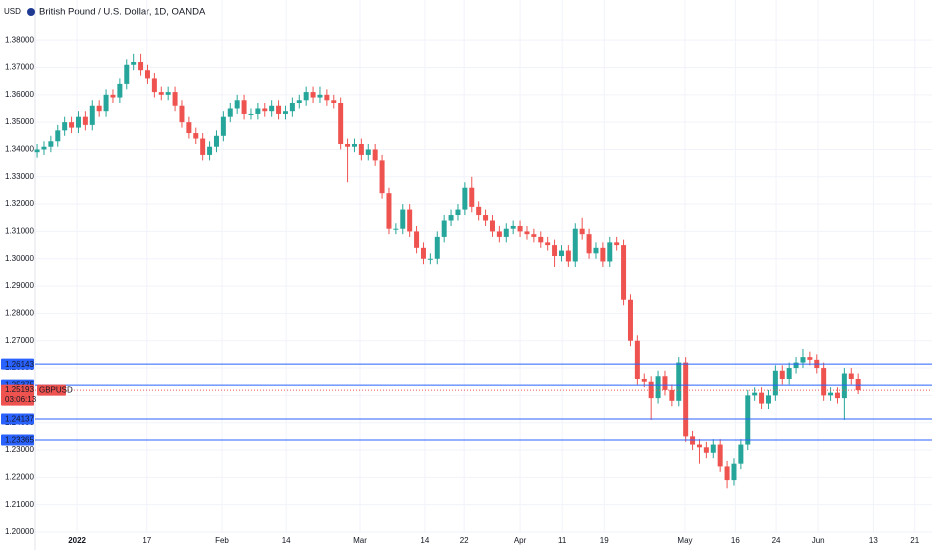  What do you see at coordinates (19, 176) in the screenshot?
I see `y-tick-label: 1.33000` at bounding box center [19, 176].